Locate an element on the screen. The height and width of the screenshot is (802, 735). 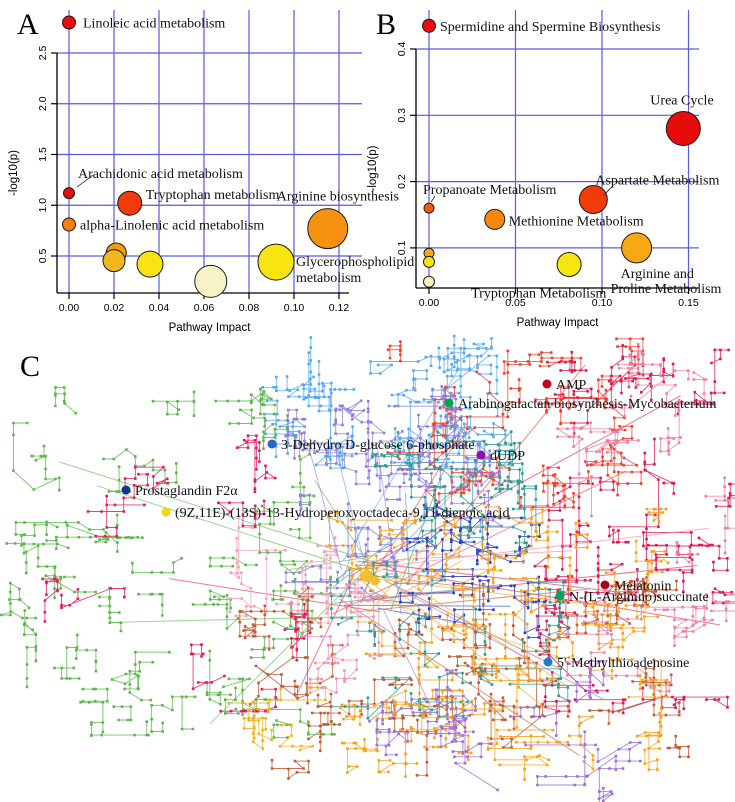
x-tick-label: 0.05 is located at coordinates (515, 303).